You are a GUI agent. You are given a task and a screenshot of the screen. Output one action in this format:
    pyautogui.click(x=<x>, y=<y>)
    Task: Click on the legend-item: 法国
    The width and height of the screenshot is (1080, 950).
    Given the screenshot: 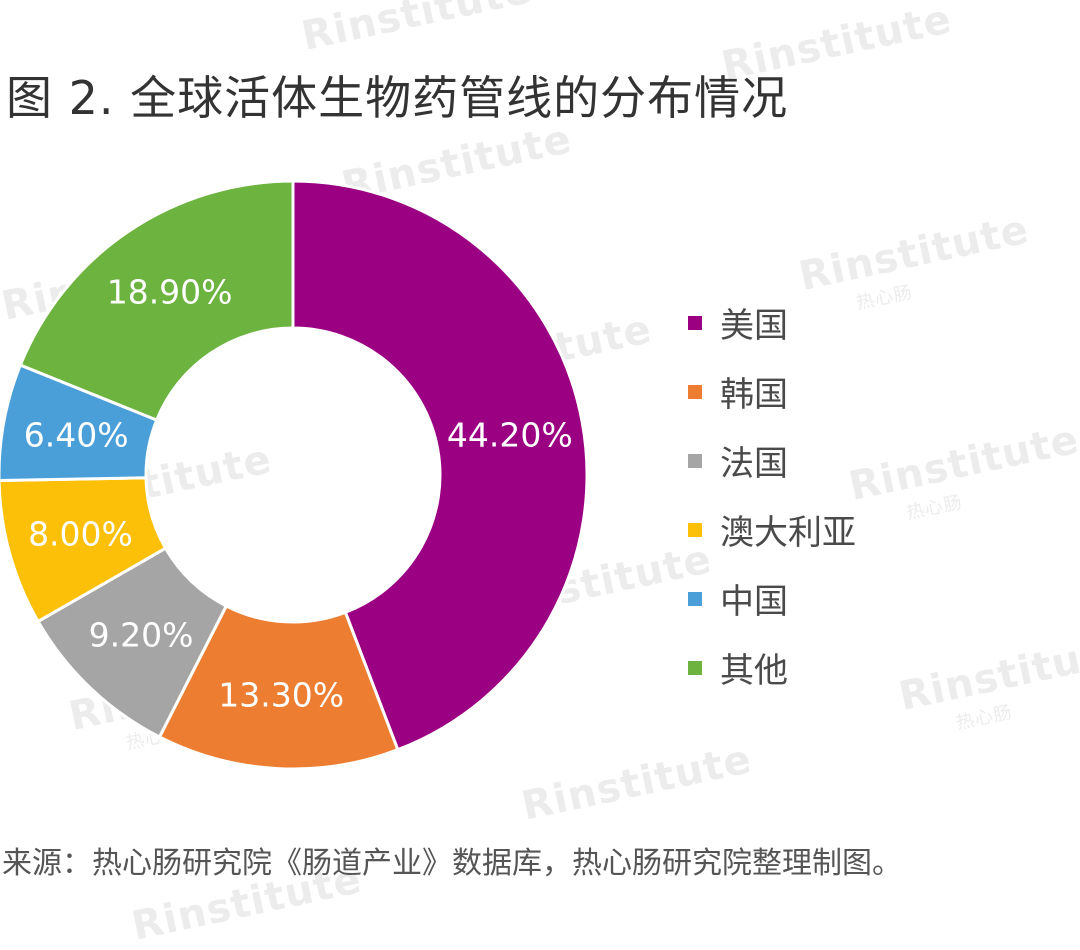 What is the action you would take?
    pyautogui.click(x=772, y=460)
    